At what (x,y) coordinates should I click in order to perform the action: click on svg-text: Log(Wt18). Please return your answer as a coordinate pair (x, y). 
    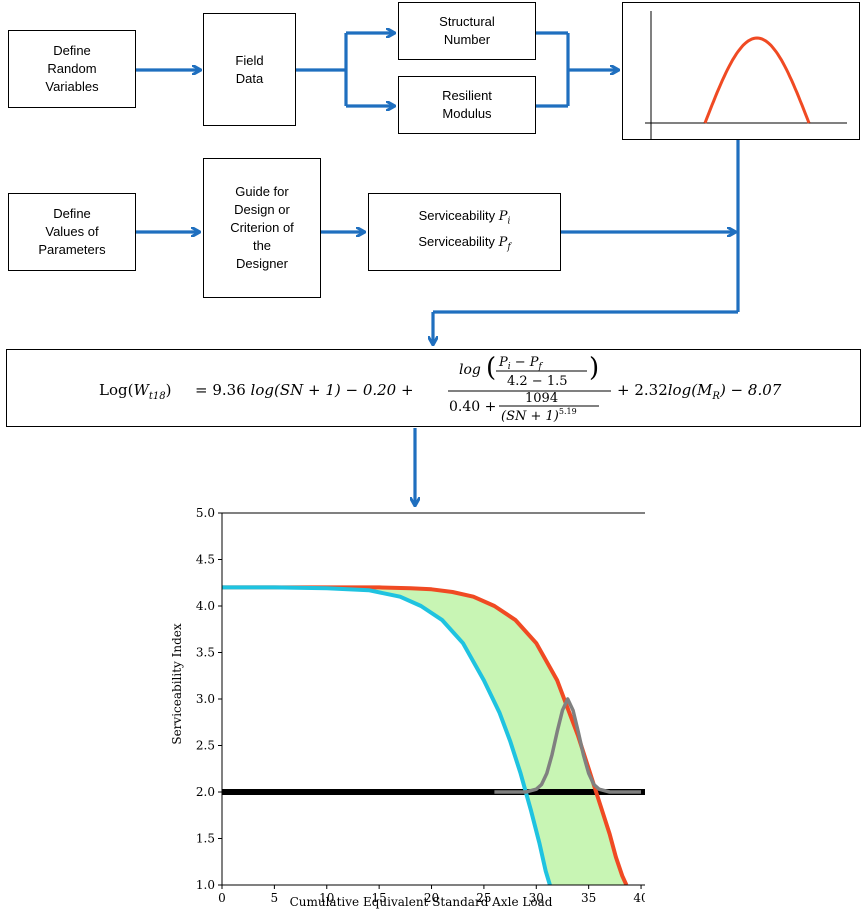
    Looking at the image, I should click on (135, 391).